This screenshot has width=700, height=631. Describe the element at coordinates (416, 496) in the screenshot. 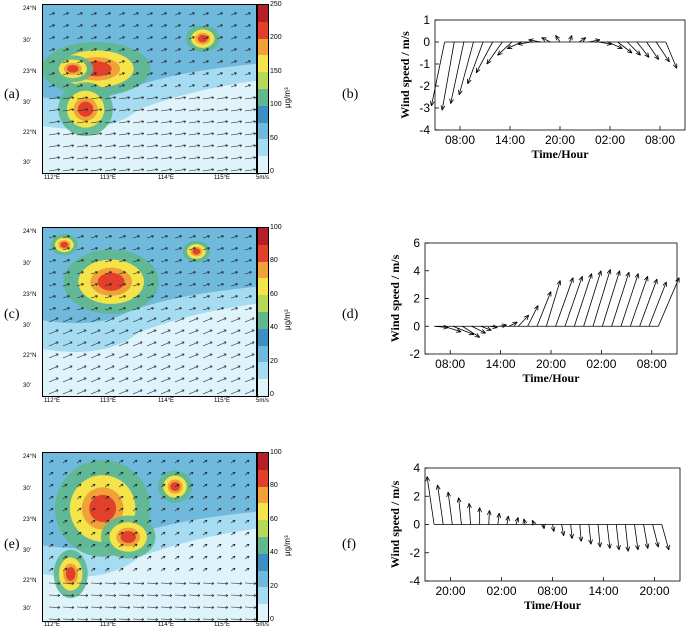

I see `y-tick-label: 2` at that location.